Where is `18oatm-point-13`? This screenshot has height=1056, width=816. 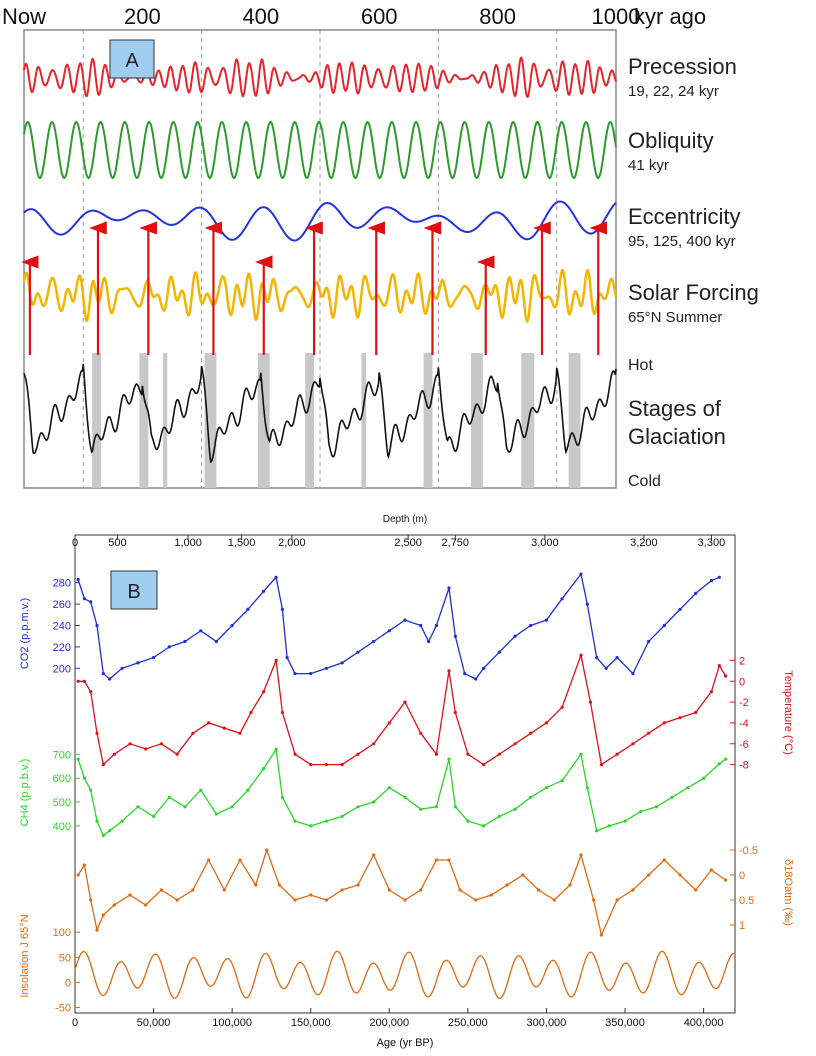
18oatm-point-13 is located at coordinates (240, 860).